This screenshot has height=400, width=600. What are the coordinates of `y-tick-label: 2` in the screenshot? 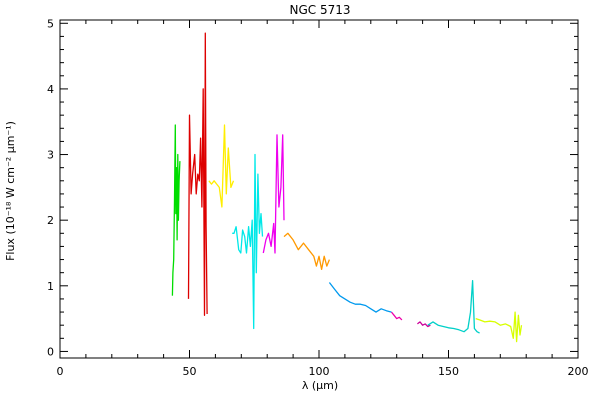 It's located at (50, 220).